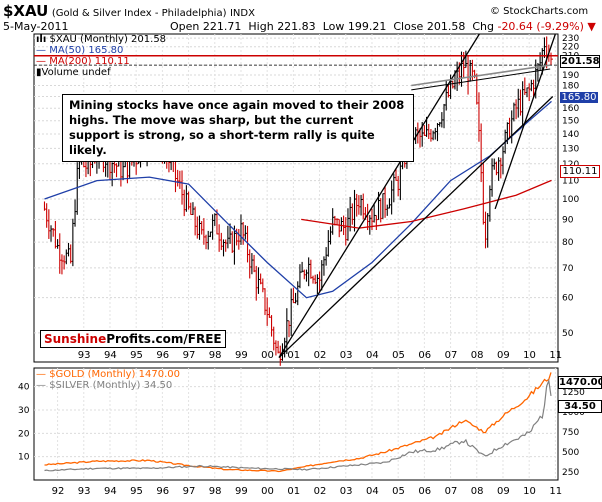 The height and width of the screenshot is (502, 602). I want to click on close-badge: 201.58, so click(580, 61).